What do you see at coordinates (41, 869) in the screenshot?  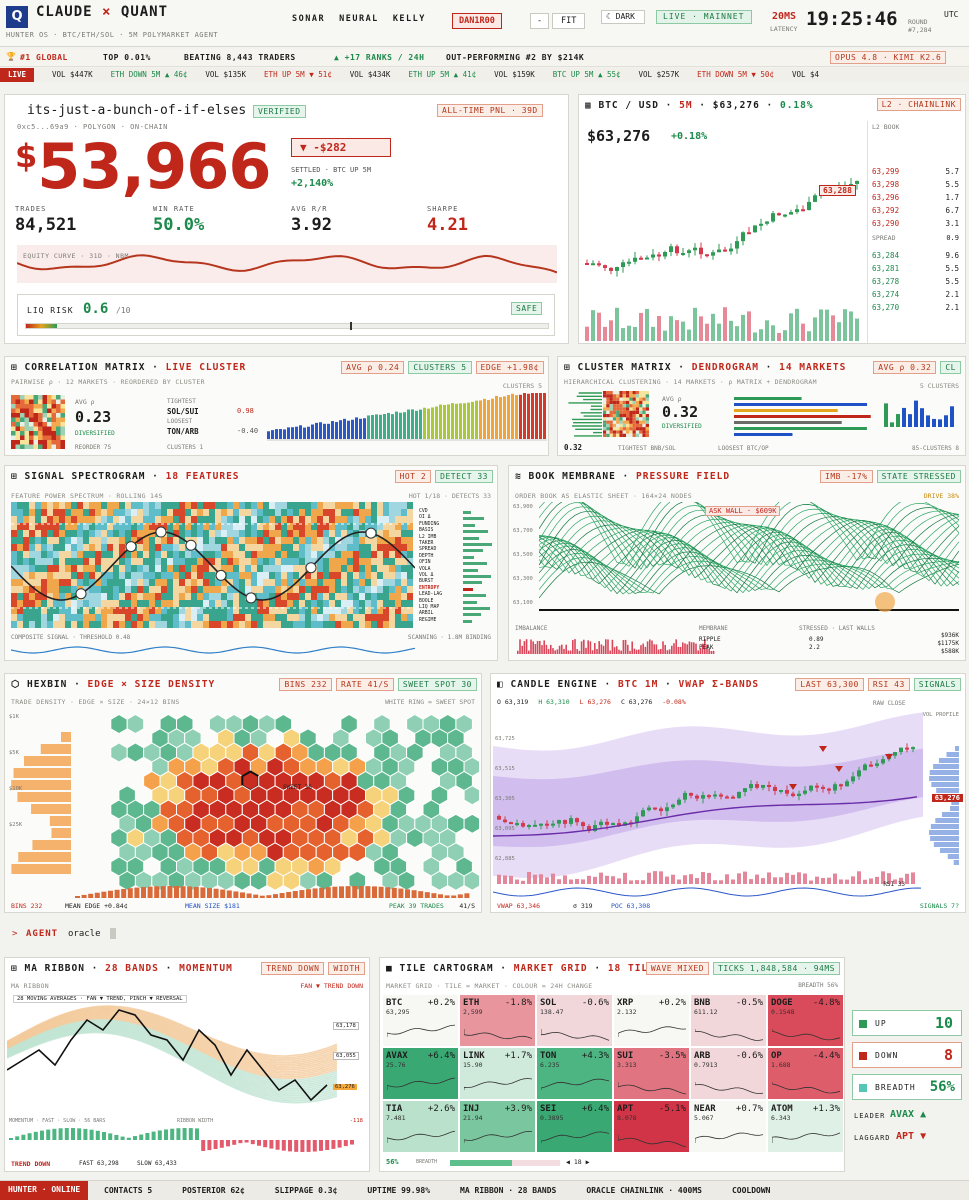 I see `hex-margin-y` at bounding box center [41, 869].